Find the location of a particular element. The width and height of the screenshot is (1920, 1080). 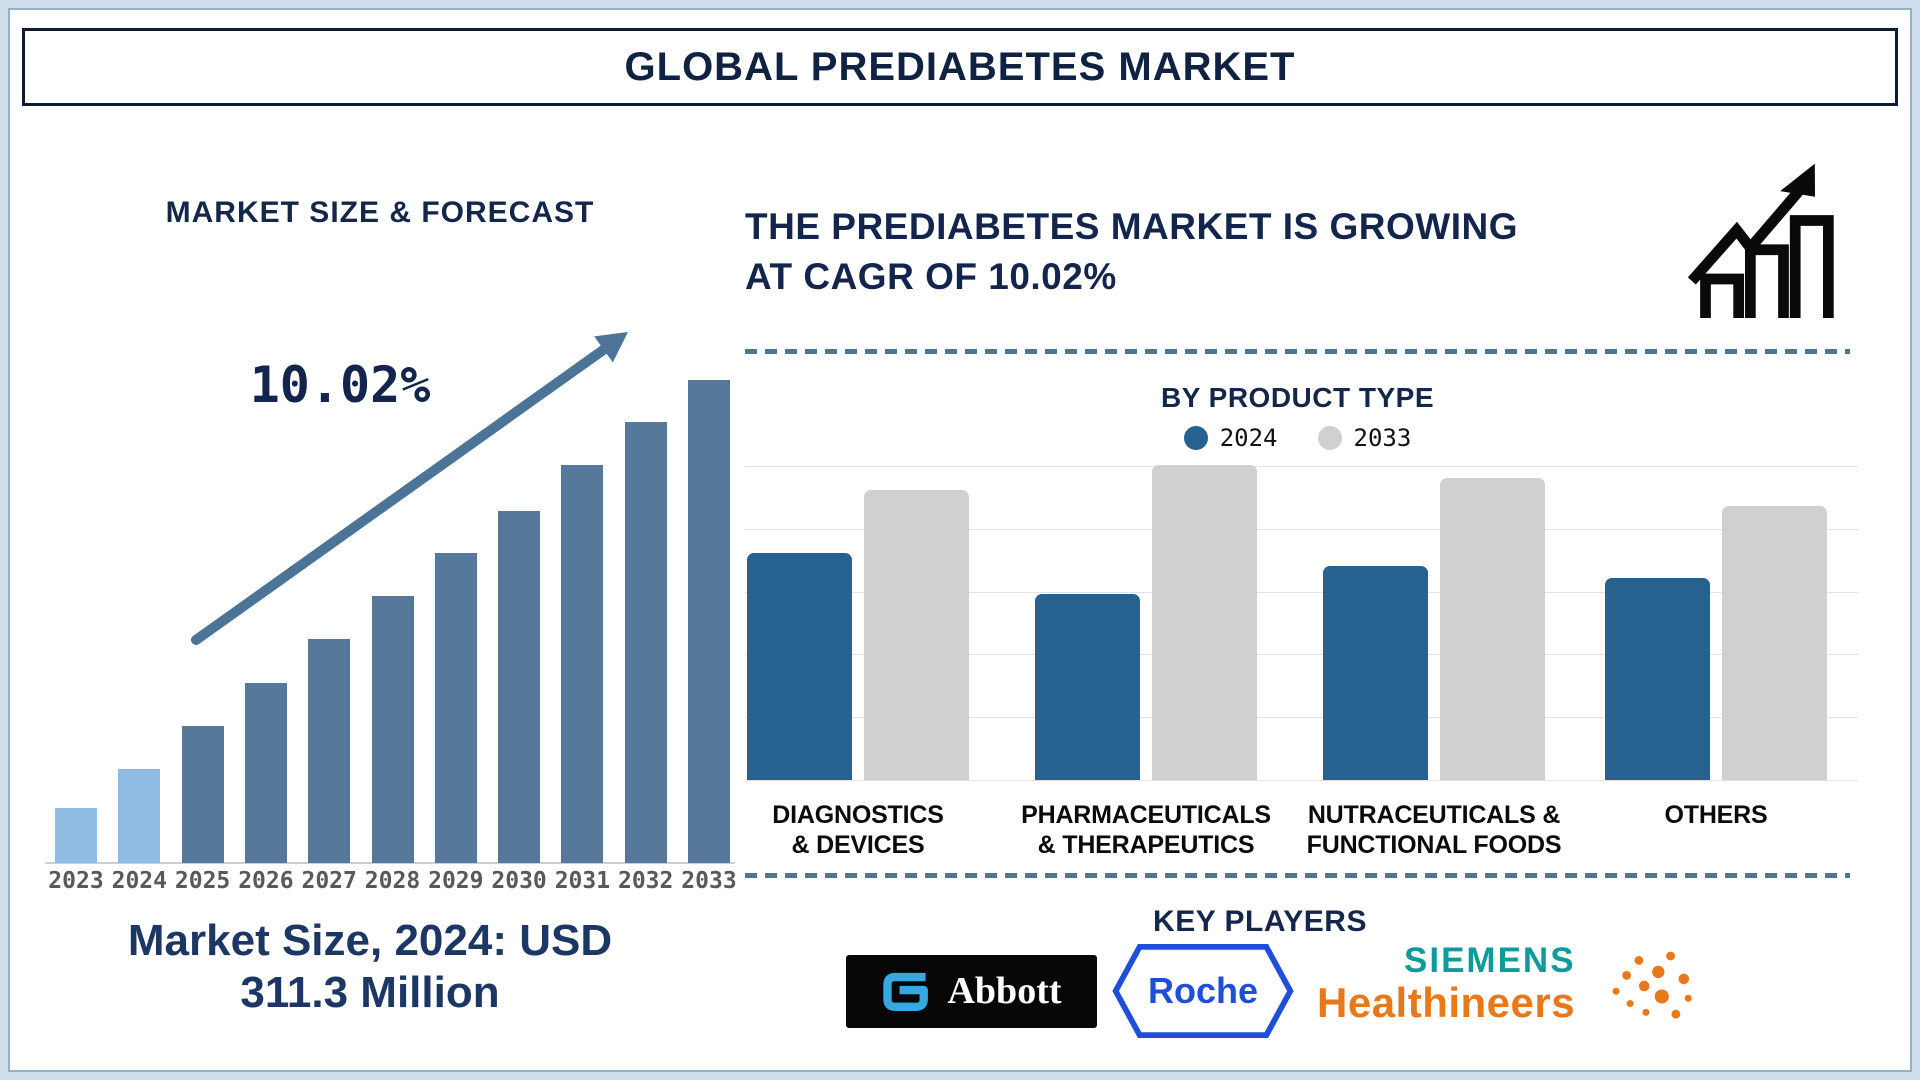

product-bar-2033-group4 is located at coordinates (1774, 643).